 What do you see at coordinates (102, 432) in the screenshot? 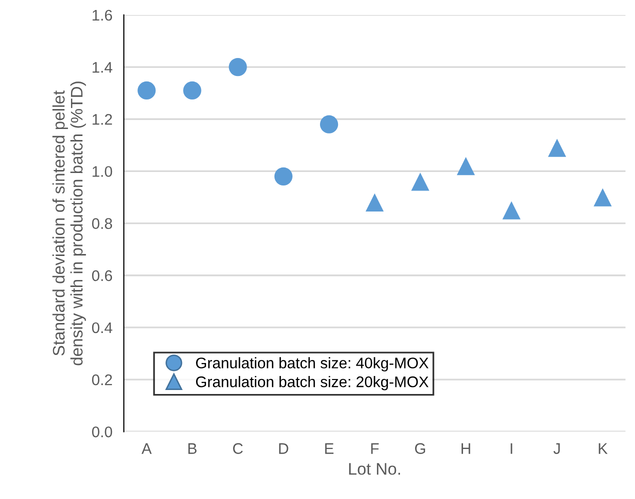
I see `y-tick-label: 0.0` at bounding box center [102, 432].